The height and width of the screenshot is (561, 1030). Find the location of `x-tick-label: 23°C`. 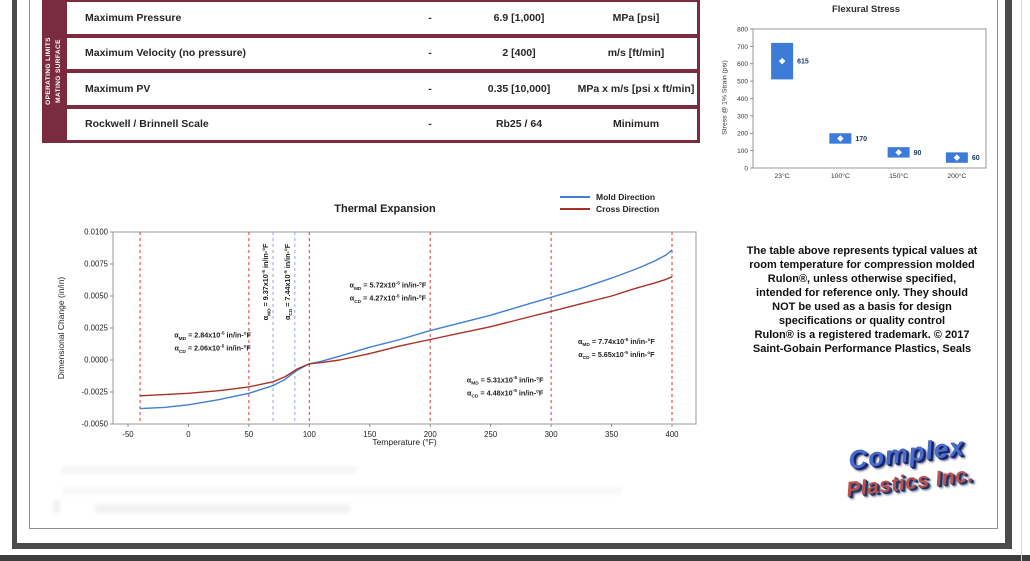

x-tick-label: 23°C is located at coordinates (782, 176).